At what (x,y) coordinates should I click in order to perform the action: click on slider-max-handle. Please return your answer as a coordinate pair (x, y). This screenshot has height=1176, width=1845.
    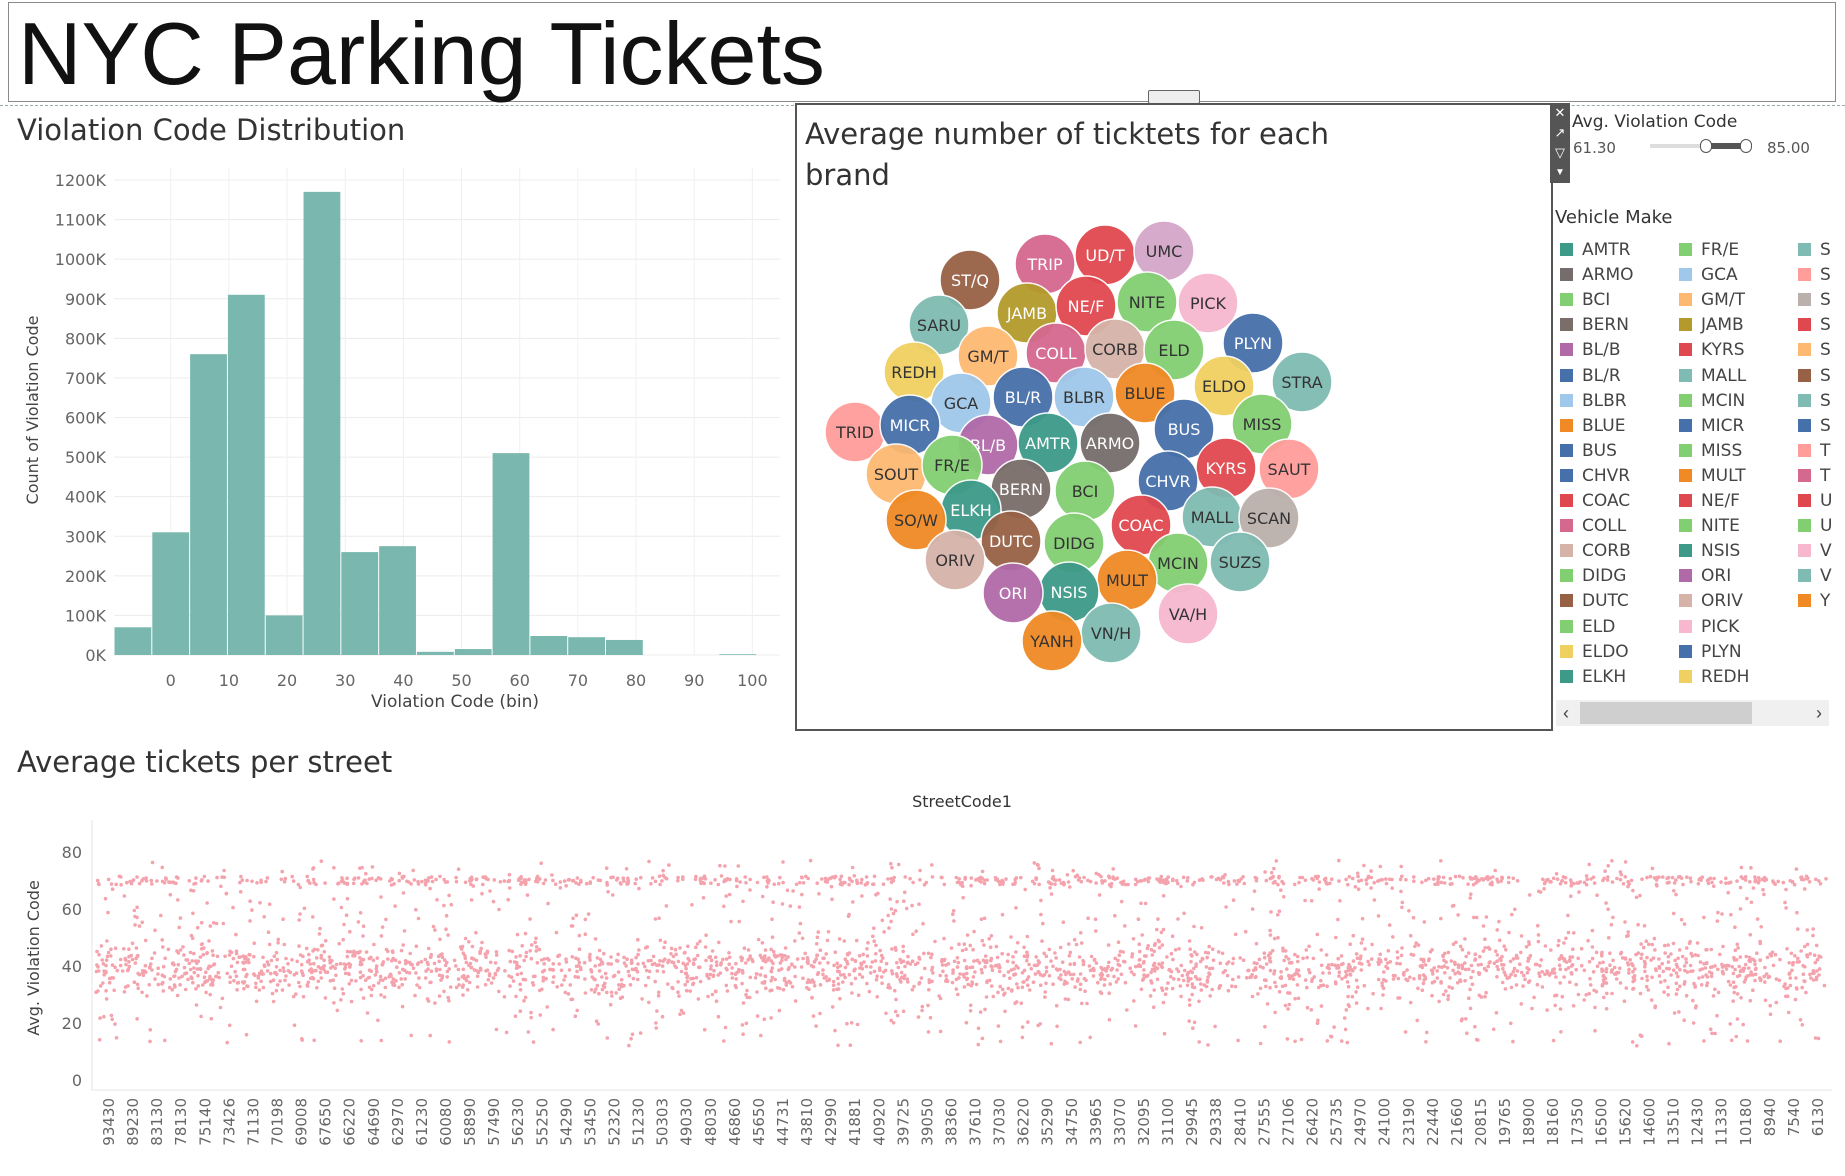
    Looking at the image, I should click on (1746, 146).